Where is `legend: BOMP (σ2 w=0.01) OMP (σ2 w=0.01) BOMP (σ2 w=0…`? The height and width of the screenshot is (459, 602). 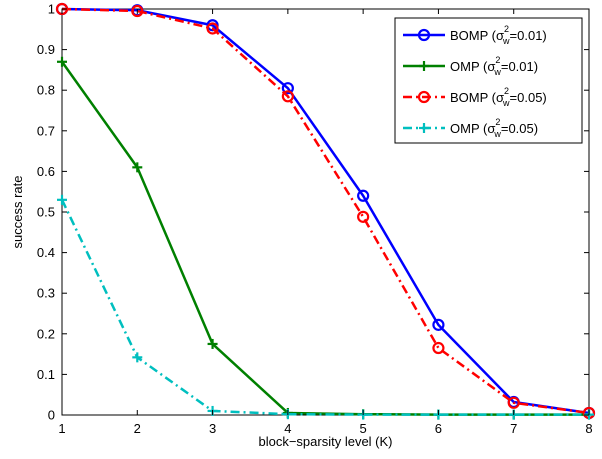
legend: BOMP (σ2 w=0.01) OMP (σ2 w=0.01) BOMP (σ2 w=0… is located at coordinates (488, 80).